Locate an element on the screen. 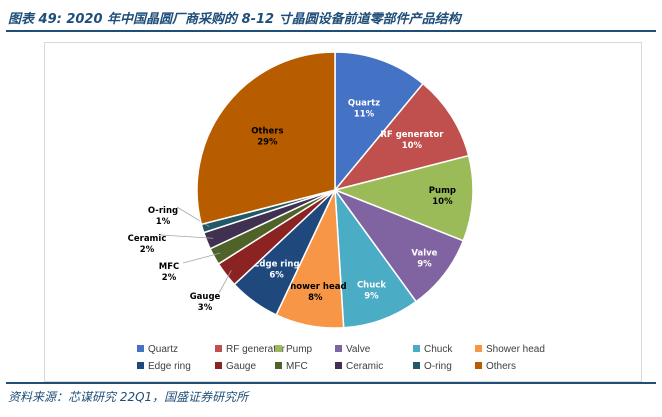  slice-label-o-ring: O-ring 1% is located at coordinates (163, 216).